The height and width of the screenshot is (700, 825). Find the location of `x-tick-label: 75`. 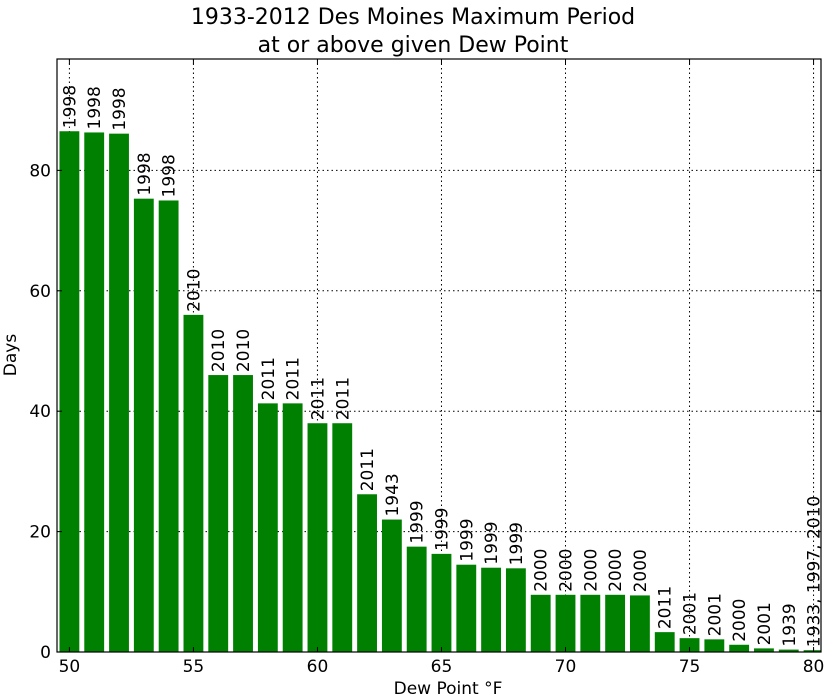

x-tick-label: 75 is located at coordinates (690, 667).